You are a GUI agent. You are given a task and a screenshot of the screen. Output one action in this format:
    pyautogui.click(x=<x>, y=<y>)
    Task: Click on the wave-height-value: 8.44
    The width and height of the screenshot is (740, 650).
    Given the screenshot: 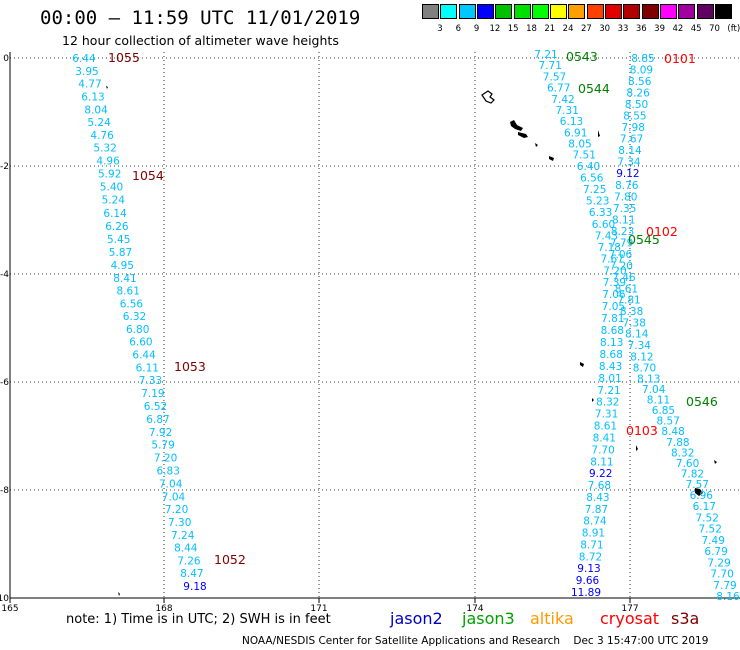 What is the action you would take?
    pyautogui.click(x=186, y=549)
    